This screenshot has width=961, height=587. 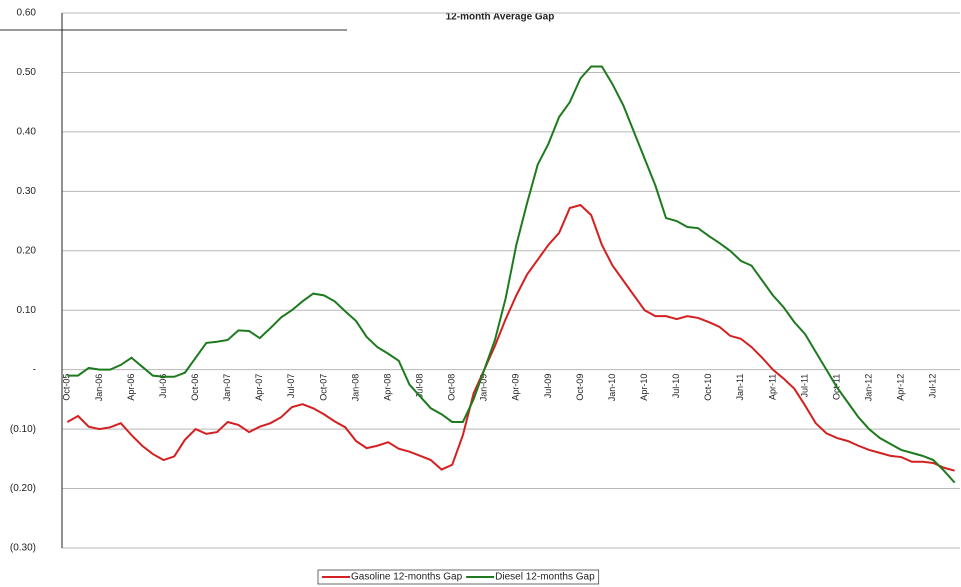 I want to click on y-tick-label: (0.20), so click(x=23, y=488).